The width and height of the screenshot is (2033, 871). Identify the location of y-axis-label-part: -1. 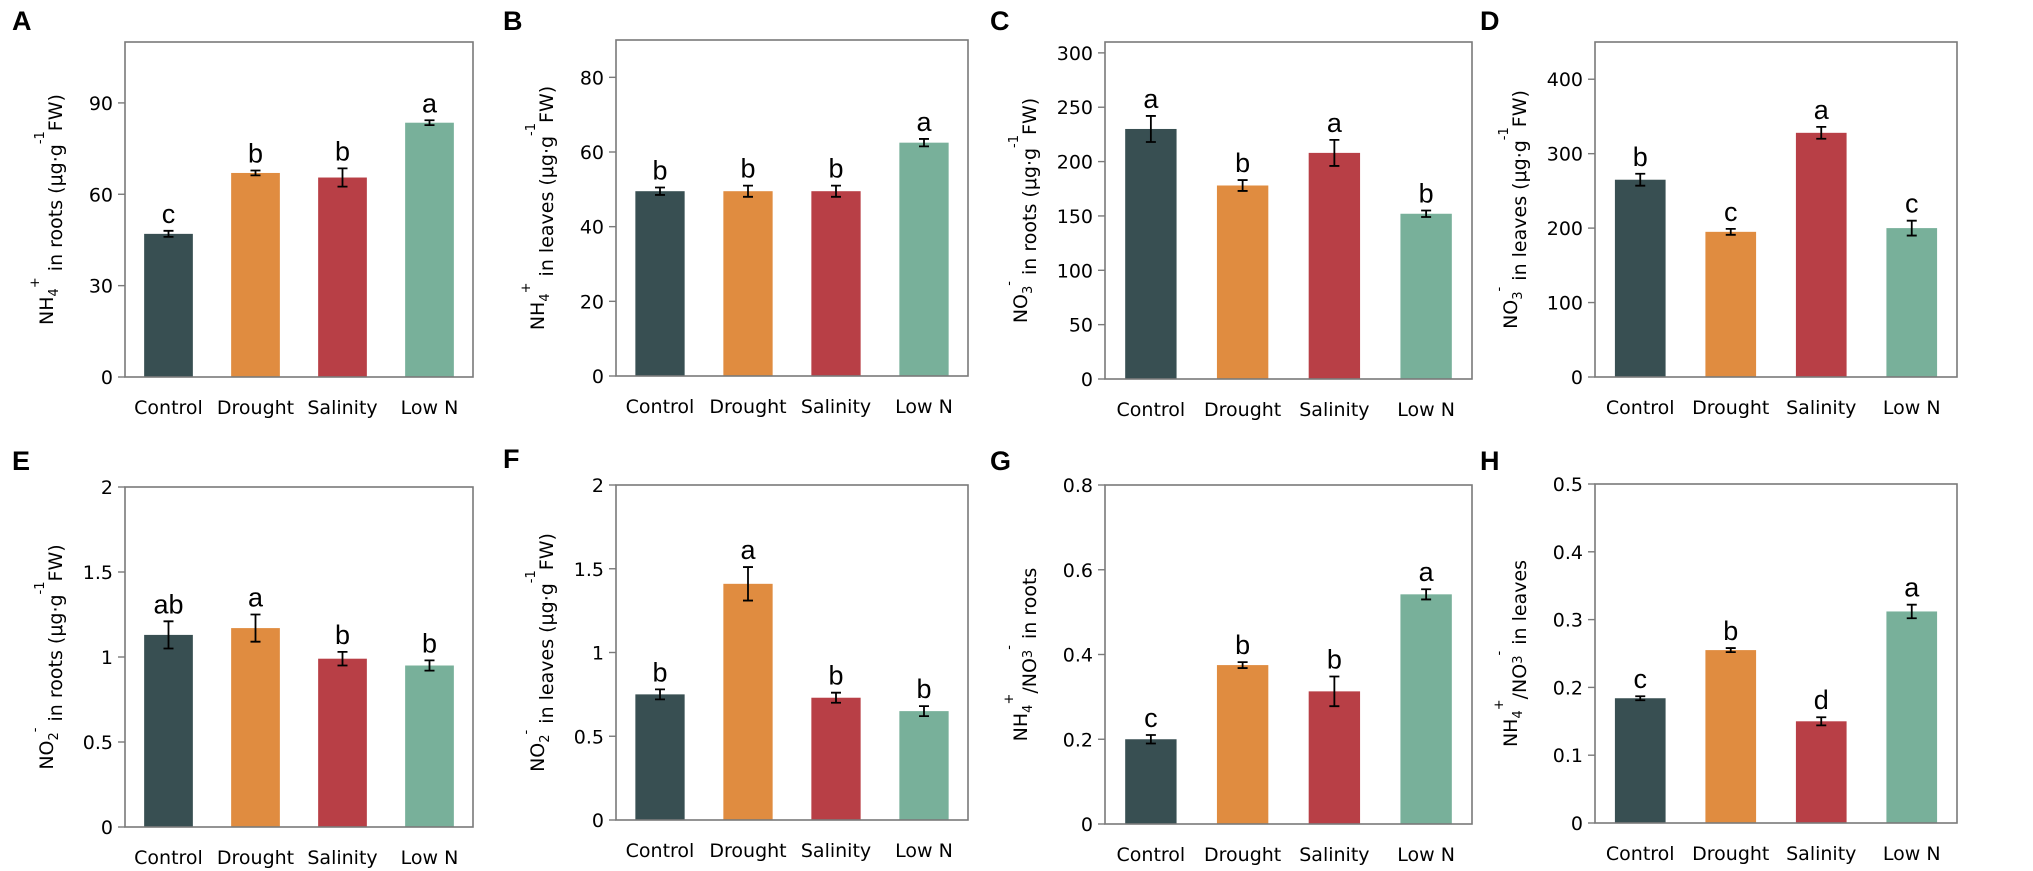
(40, 137).